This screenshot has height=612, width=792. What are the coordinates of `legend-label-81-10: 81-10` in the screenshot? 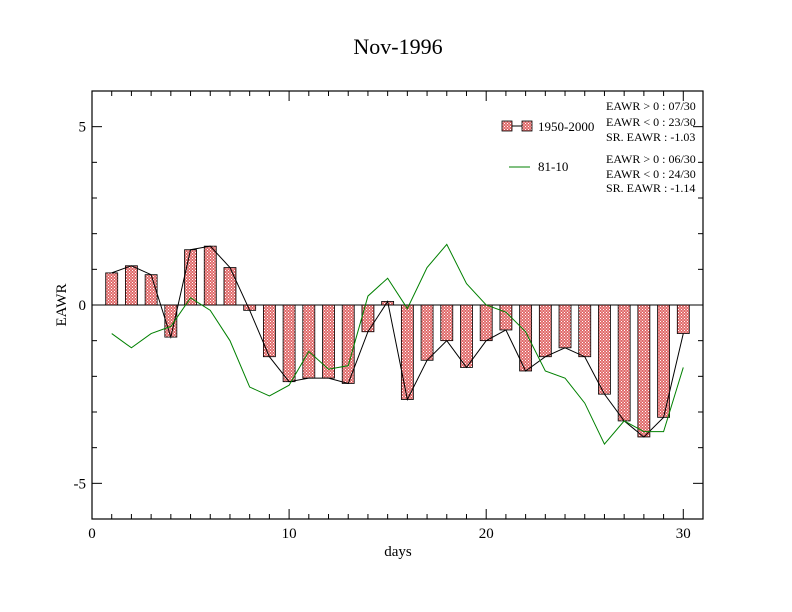 It's located at (553, 166).